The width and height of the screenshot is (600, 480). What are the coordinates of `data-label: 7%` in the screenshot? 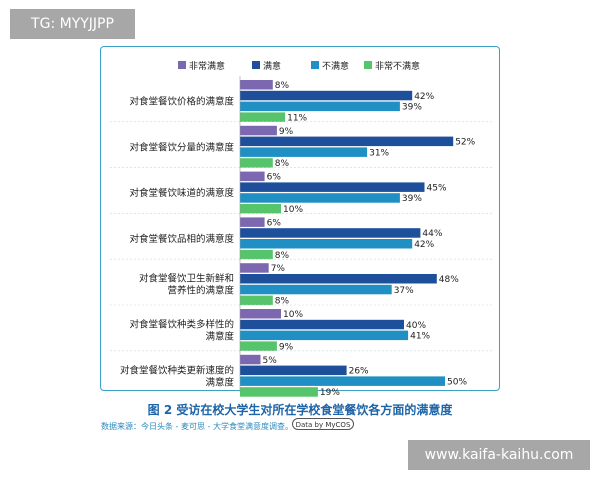 It's located at (278, 269).